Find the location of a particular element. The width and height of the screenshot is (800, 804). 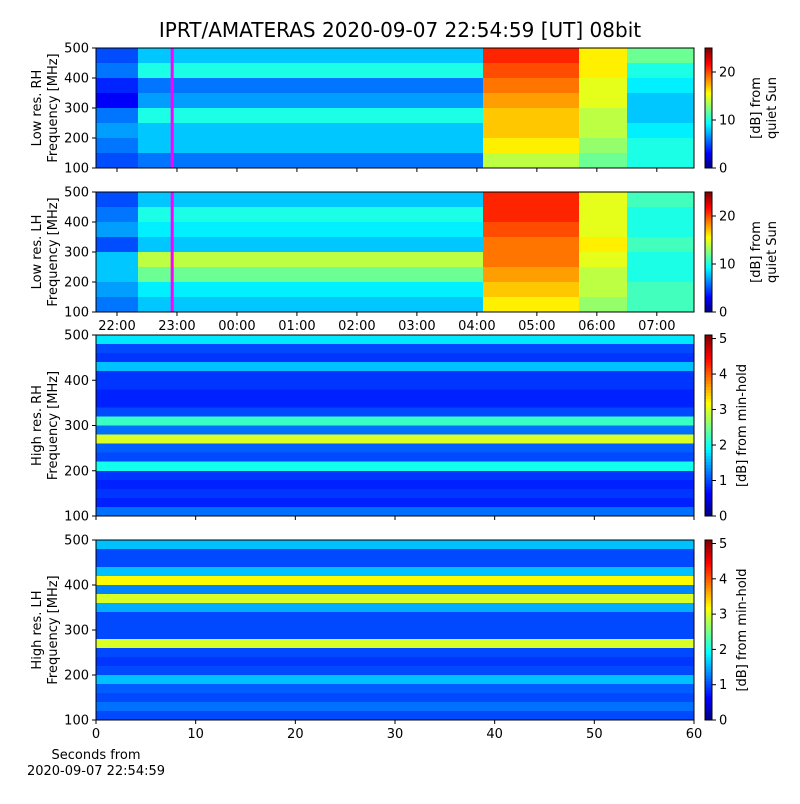

x-tick-label: 04:00 is located at coordinates (476, 326).